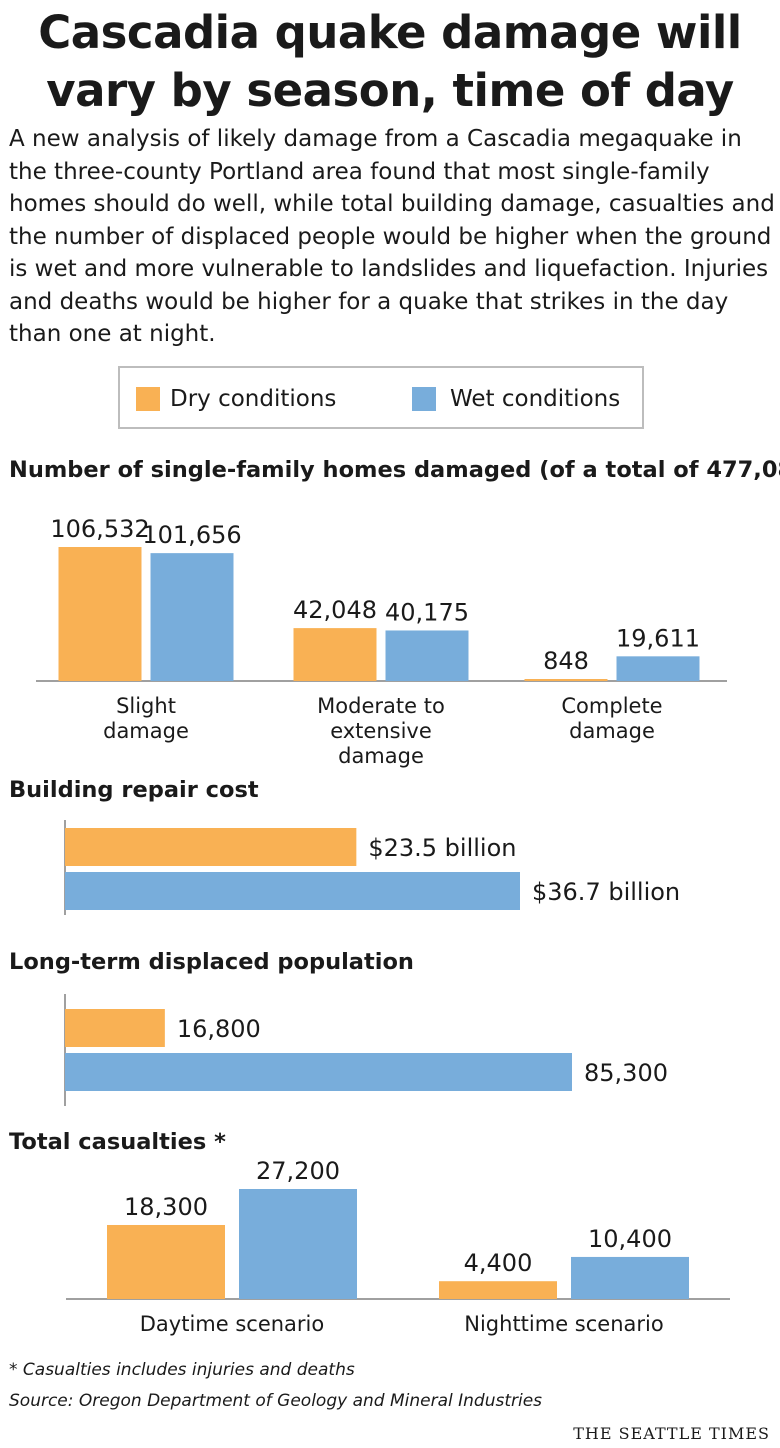 This screenshot has height=1448, width=780. What do you see at coordinates (442, 848) in the screenshot?
I see `data-label-dry: $23.5 billion` at bounding box center [442, 848].